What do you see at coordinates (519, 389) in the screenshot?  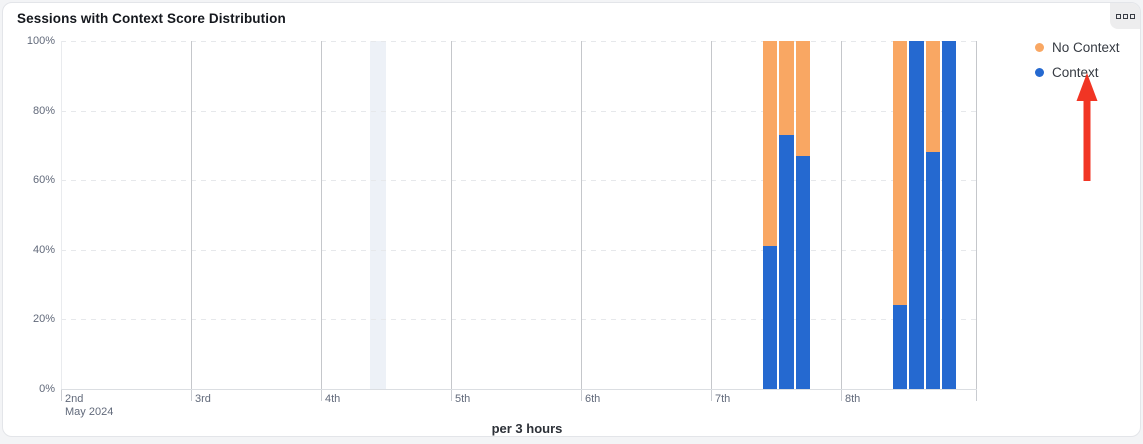 I see `x-axis-line` at bounding box center [519, 389].